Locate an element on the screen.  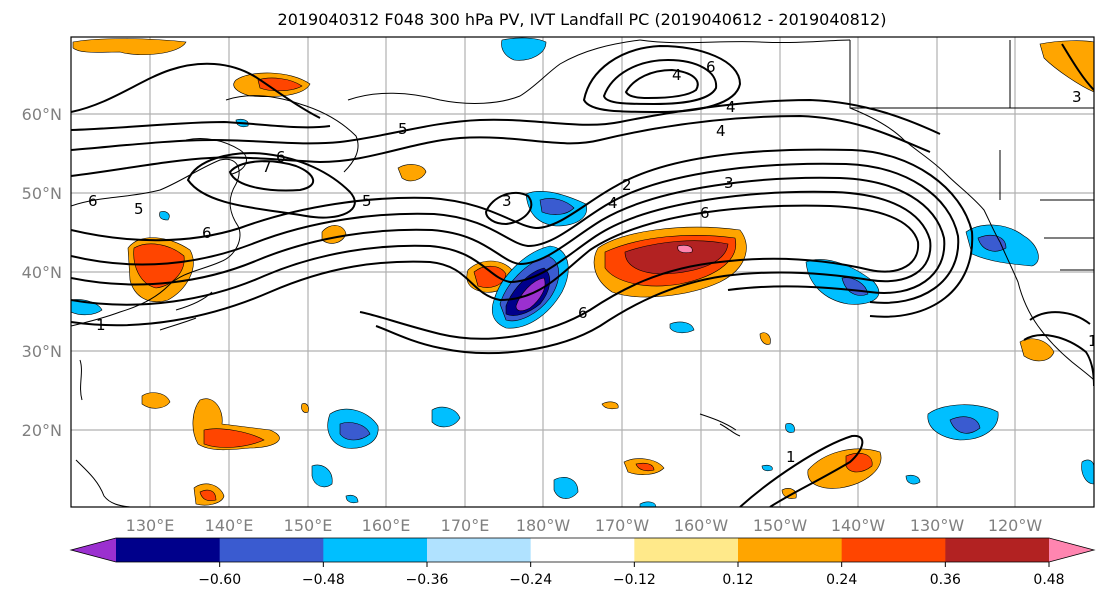
lon-label: 170°W is located at coordinates (622, 525).